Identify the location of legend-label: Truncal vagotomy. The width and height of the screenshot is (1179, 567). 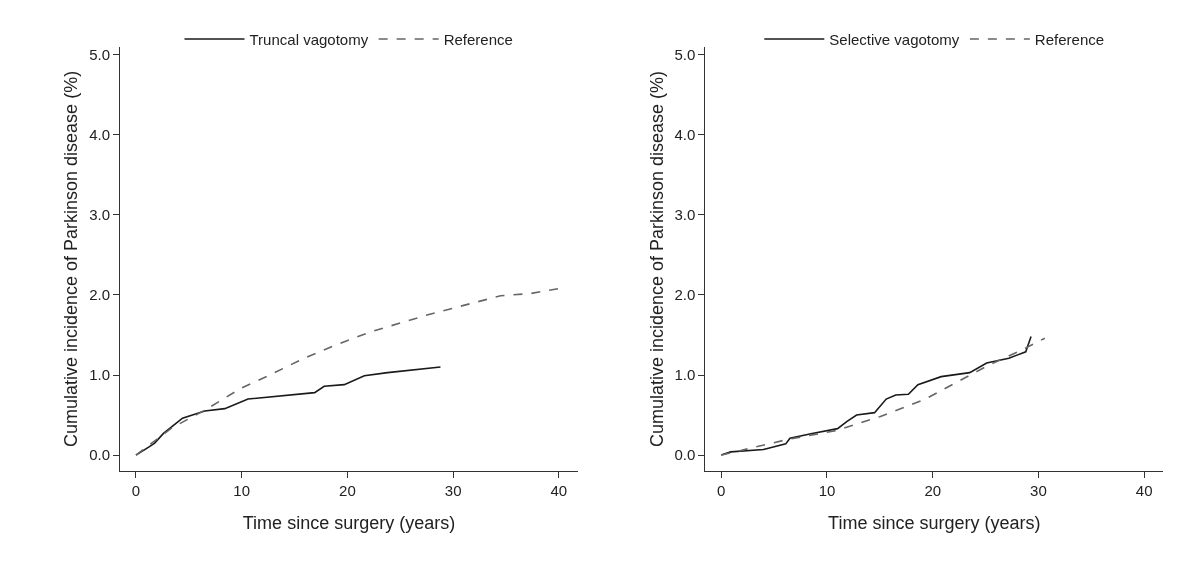
(309, 39).